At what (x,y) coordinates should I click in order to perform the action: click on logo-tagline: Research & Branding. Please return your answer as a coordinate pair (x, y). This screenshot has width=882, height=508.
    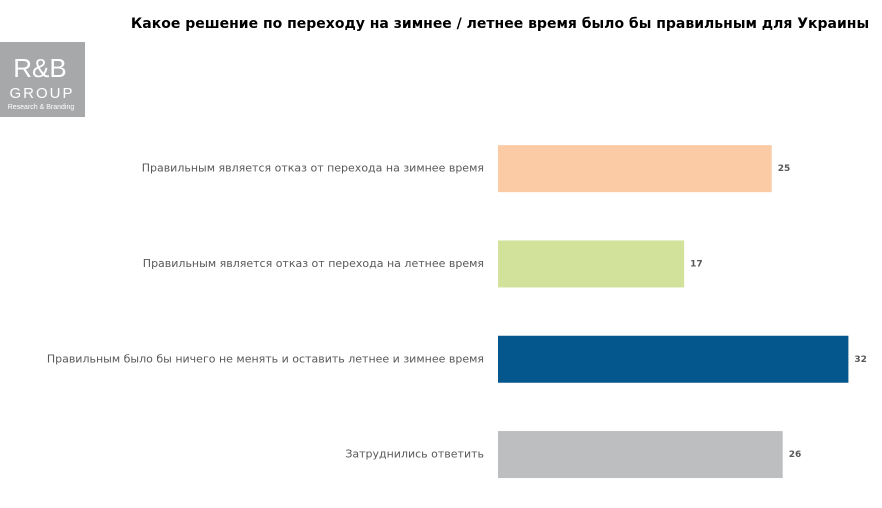
    Looking at the image, I should click on (41, 107).